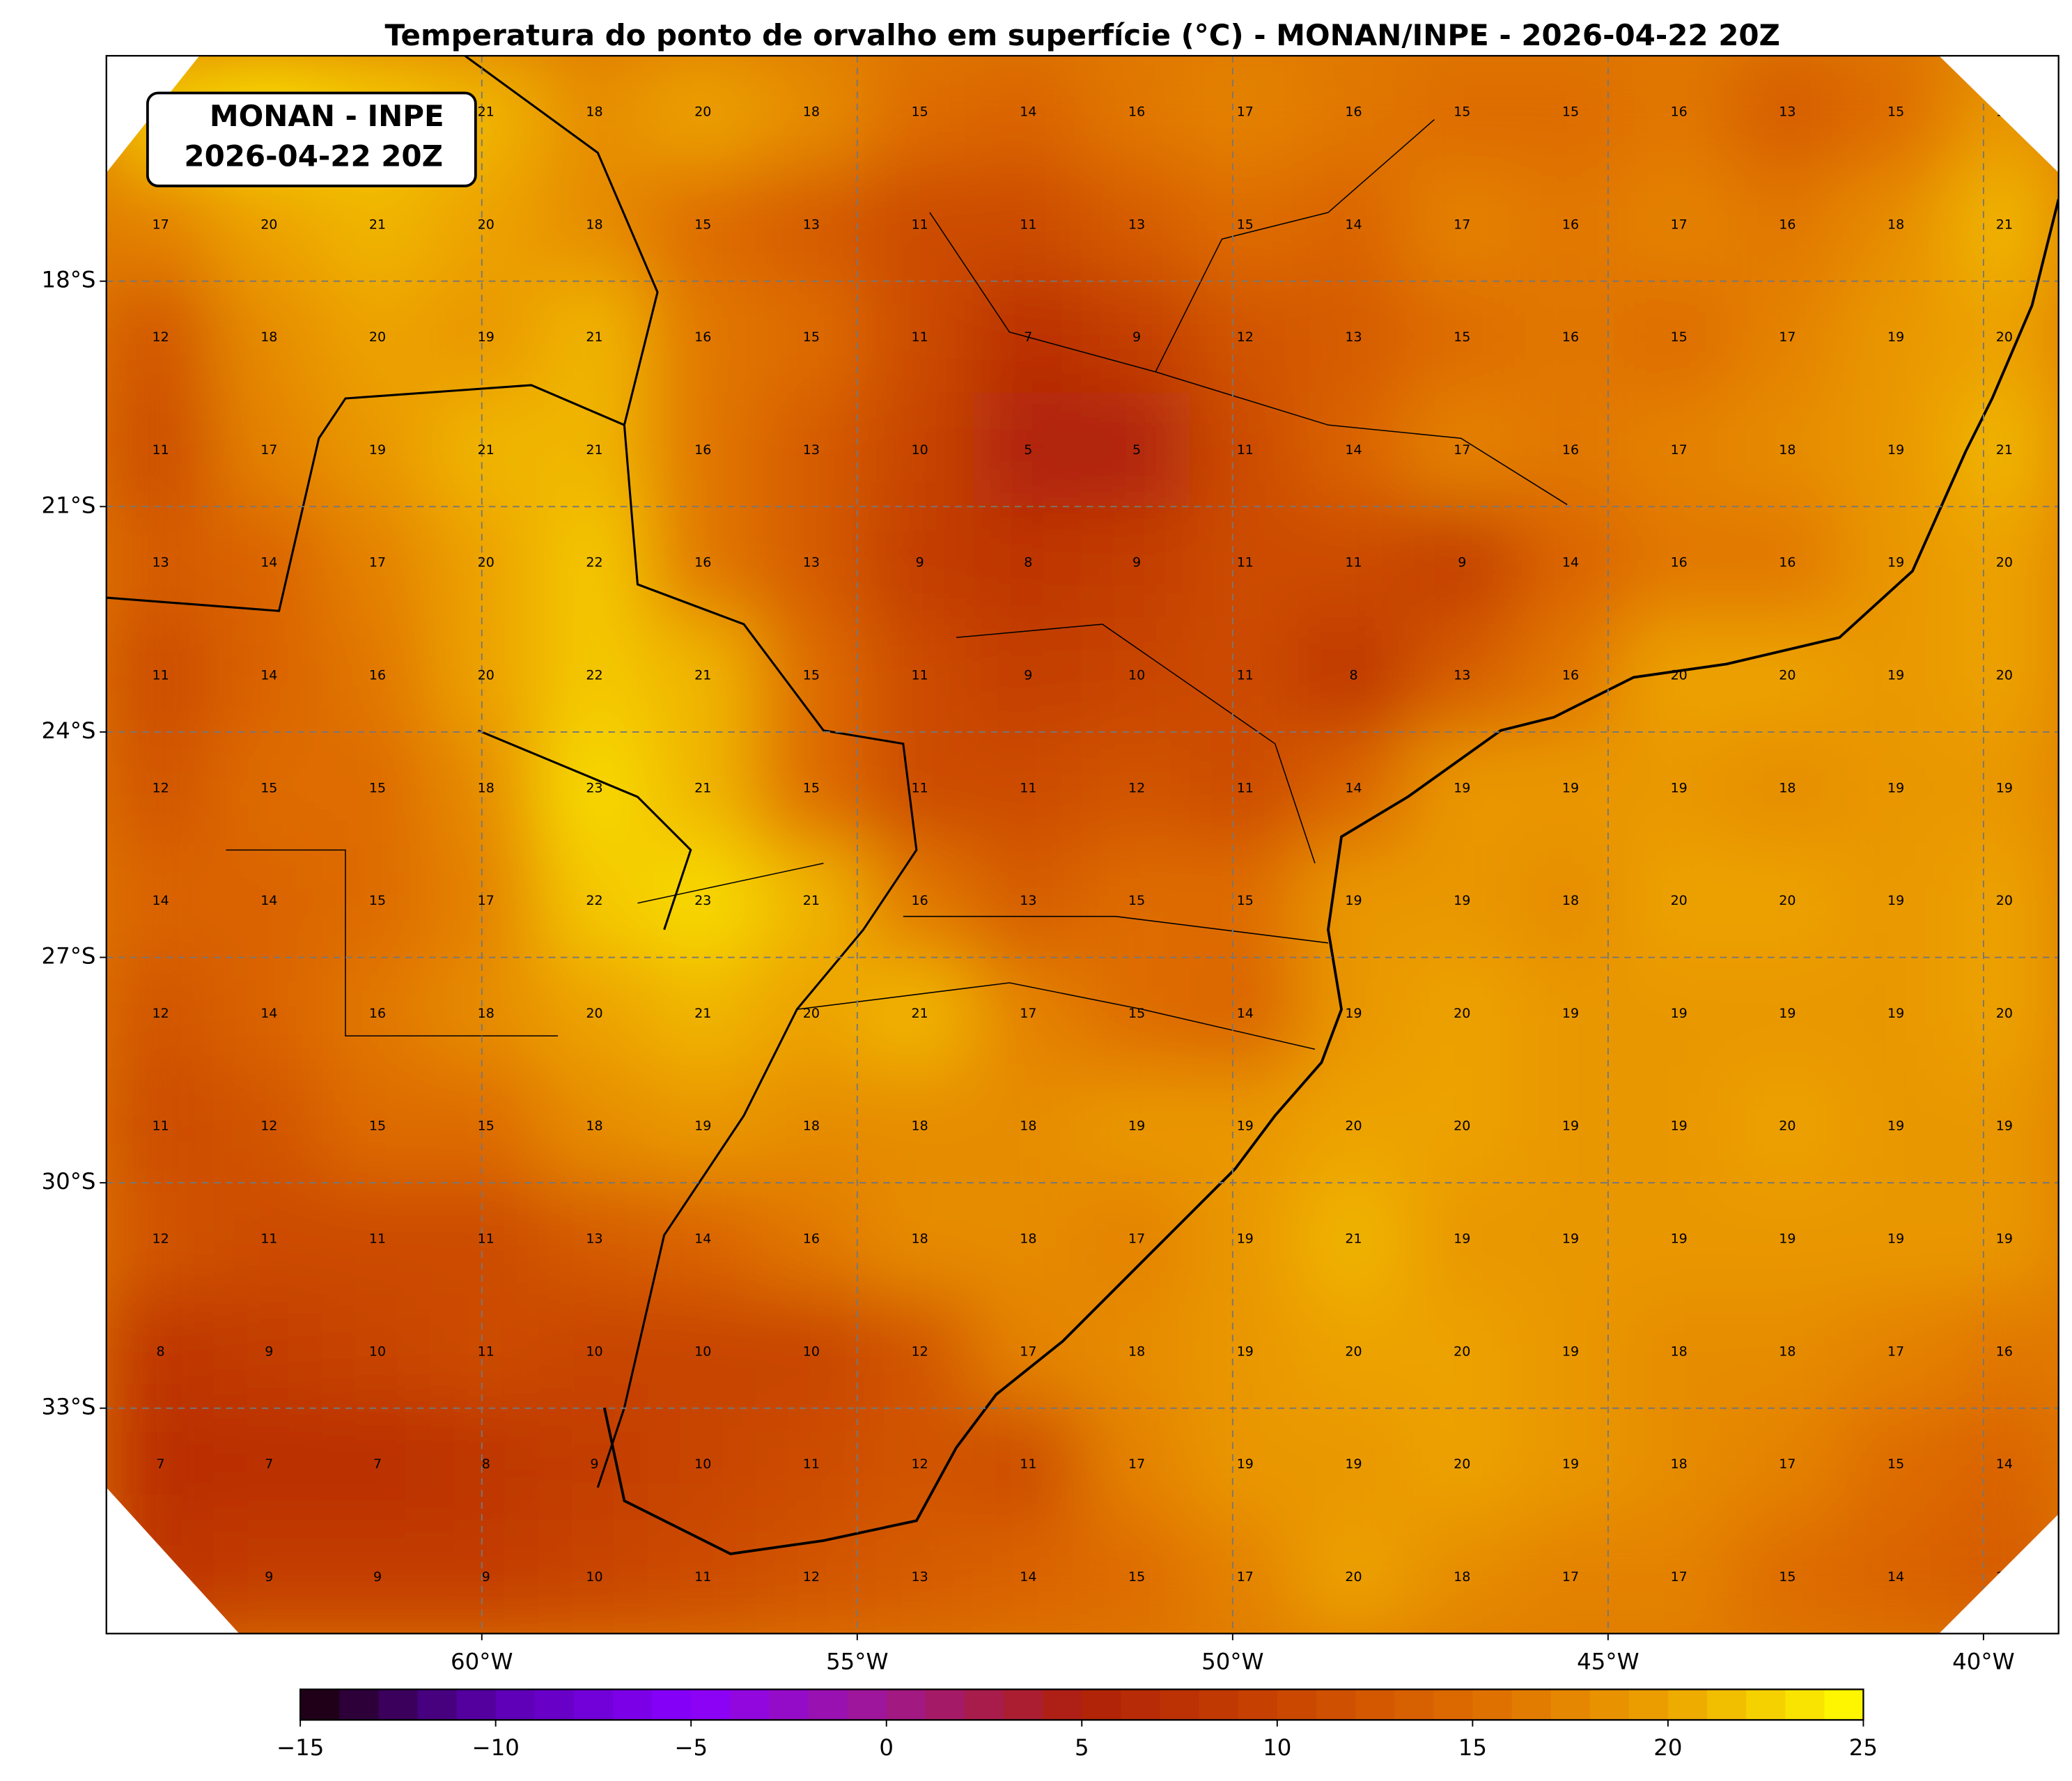 The height and width of the screenshot is (1781, 2072). I want to click on field-value: 23, so click(702, 900).